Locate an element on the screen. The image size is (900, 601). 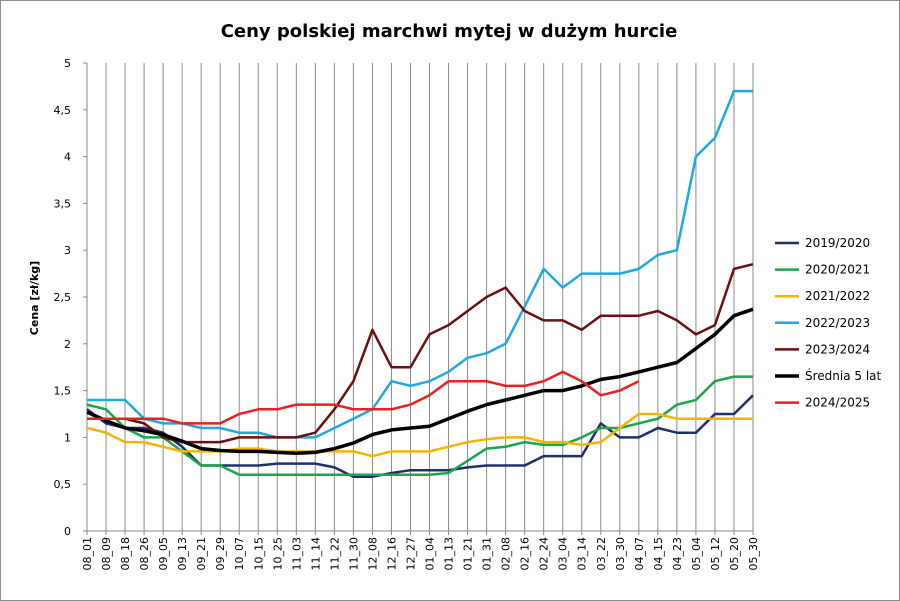
y-tick-label: 5 is located at coordinates (67, 63).